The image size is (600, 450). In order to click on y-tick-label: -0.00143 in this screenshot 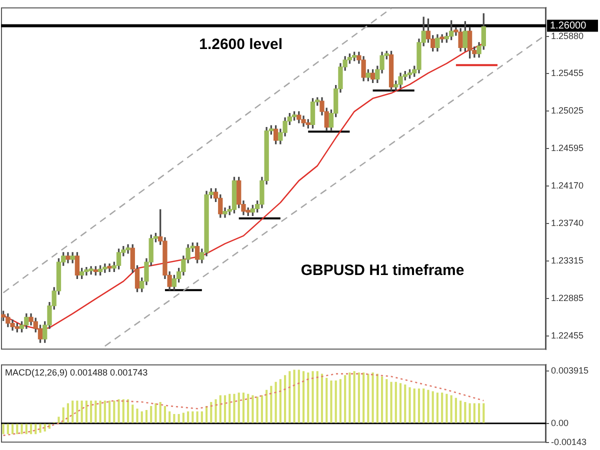, I will do `click(569, 442)`.